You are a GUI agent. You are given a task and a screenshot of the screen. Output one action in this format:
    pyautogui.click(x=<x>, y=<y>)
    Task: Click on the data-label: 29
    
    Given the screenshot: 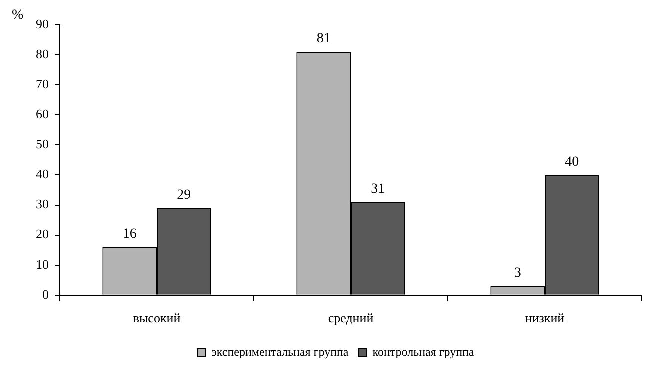 What is the action you would take?
    pyautogui.click(x=184, y=195)
    